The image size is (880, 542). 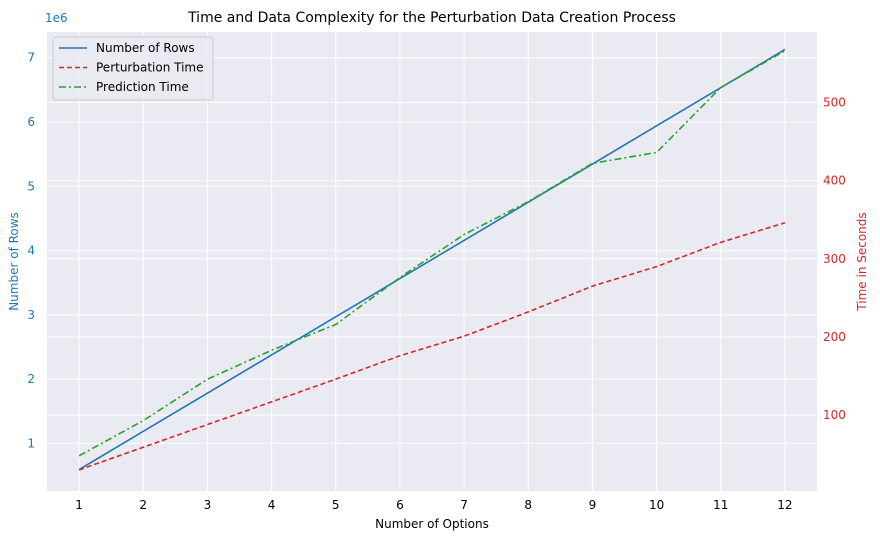 I want to click on right-axis-label: Time in Seconds, so click(x=862, y=261).